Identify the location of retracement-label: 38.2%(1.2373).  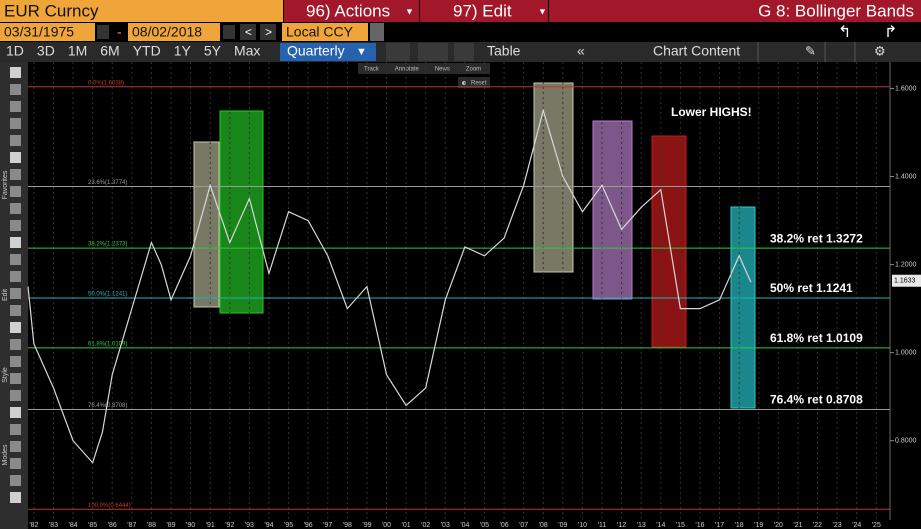
(107, 245).